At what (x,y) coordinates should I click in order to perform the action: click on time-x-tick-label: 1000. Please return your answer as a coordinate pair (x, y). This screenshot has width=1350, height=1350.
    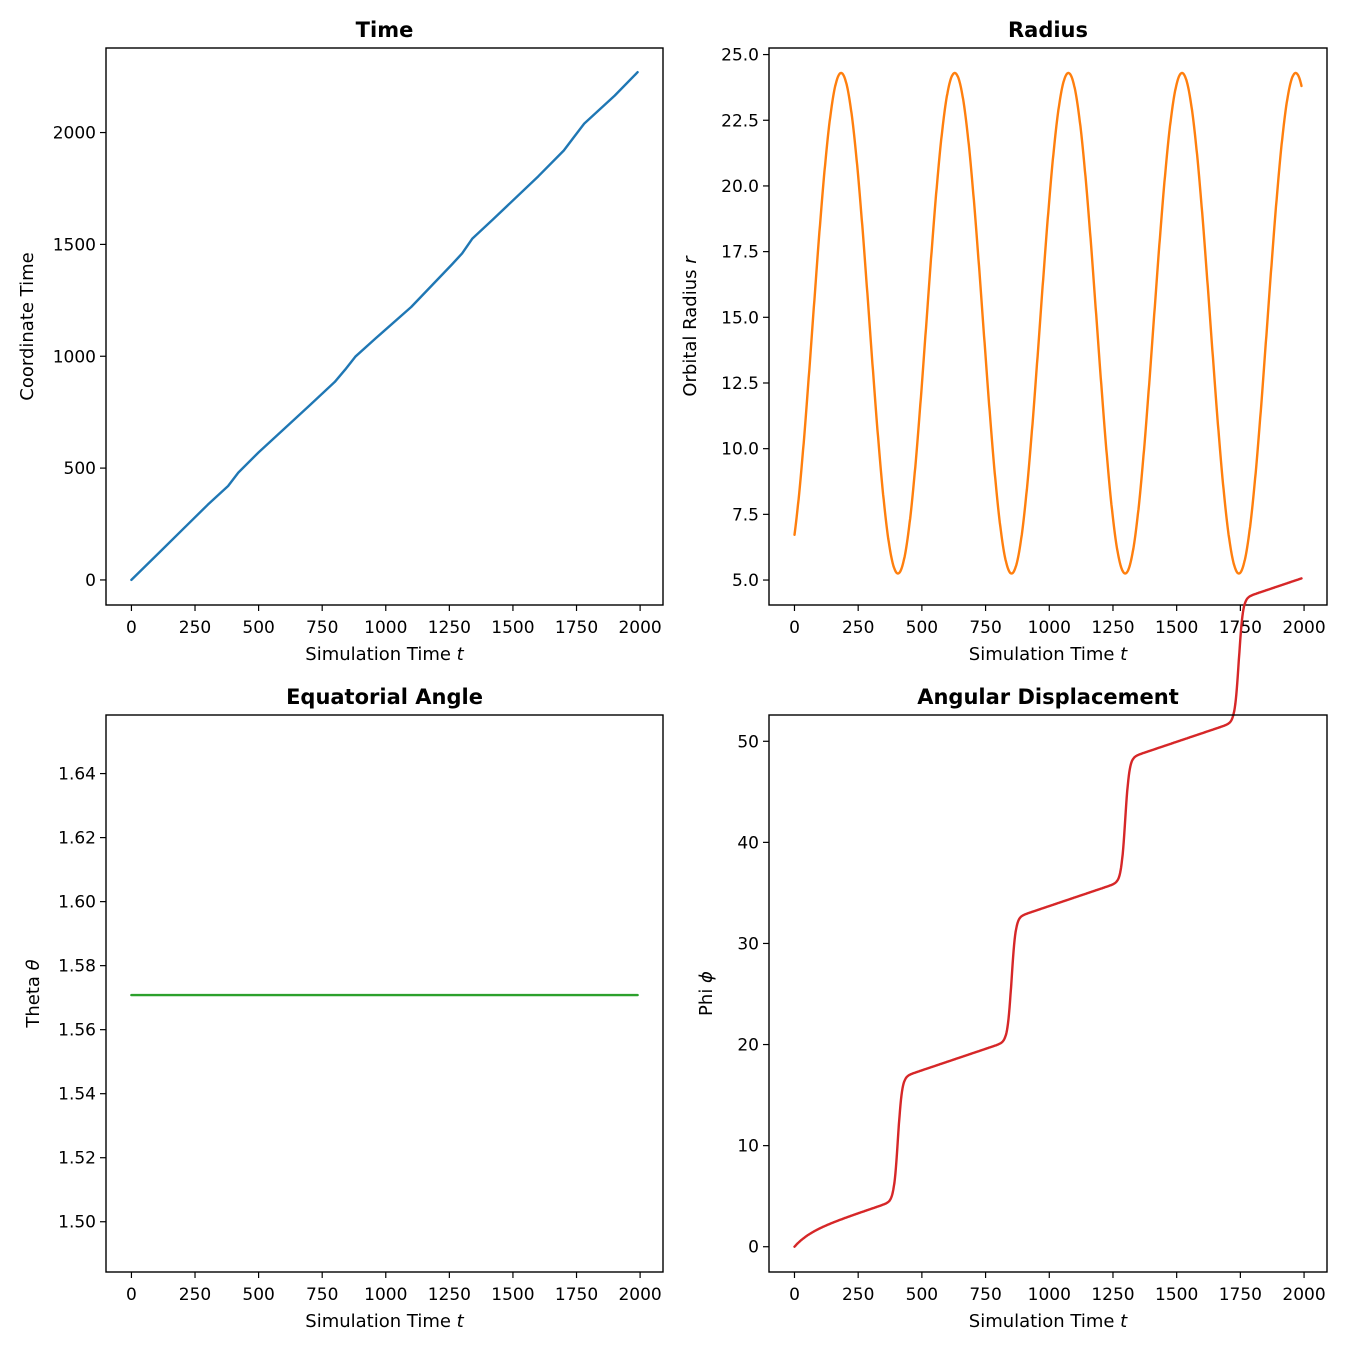
    Looking at the image, I should click on (385, 628).